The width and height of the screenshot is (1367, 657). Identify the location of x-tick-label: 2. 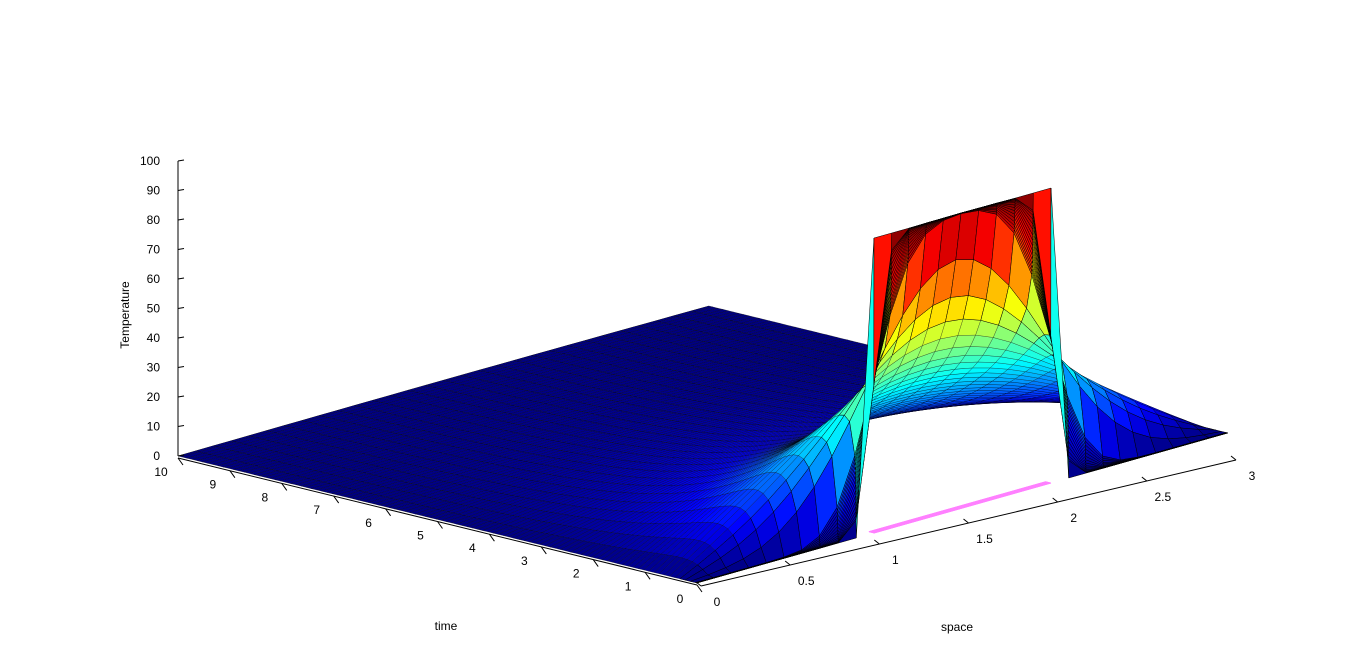
(1073, 518).